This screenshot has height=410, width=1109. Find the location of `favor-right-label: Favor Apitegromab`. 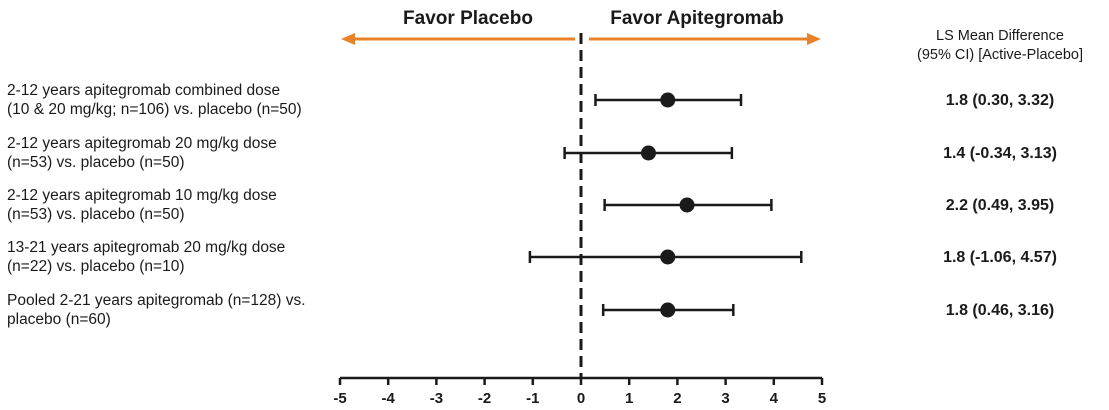

favor-right-label: Favor Apitegromab is located at coordinates (697, 18).